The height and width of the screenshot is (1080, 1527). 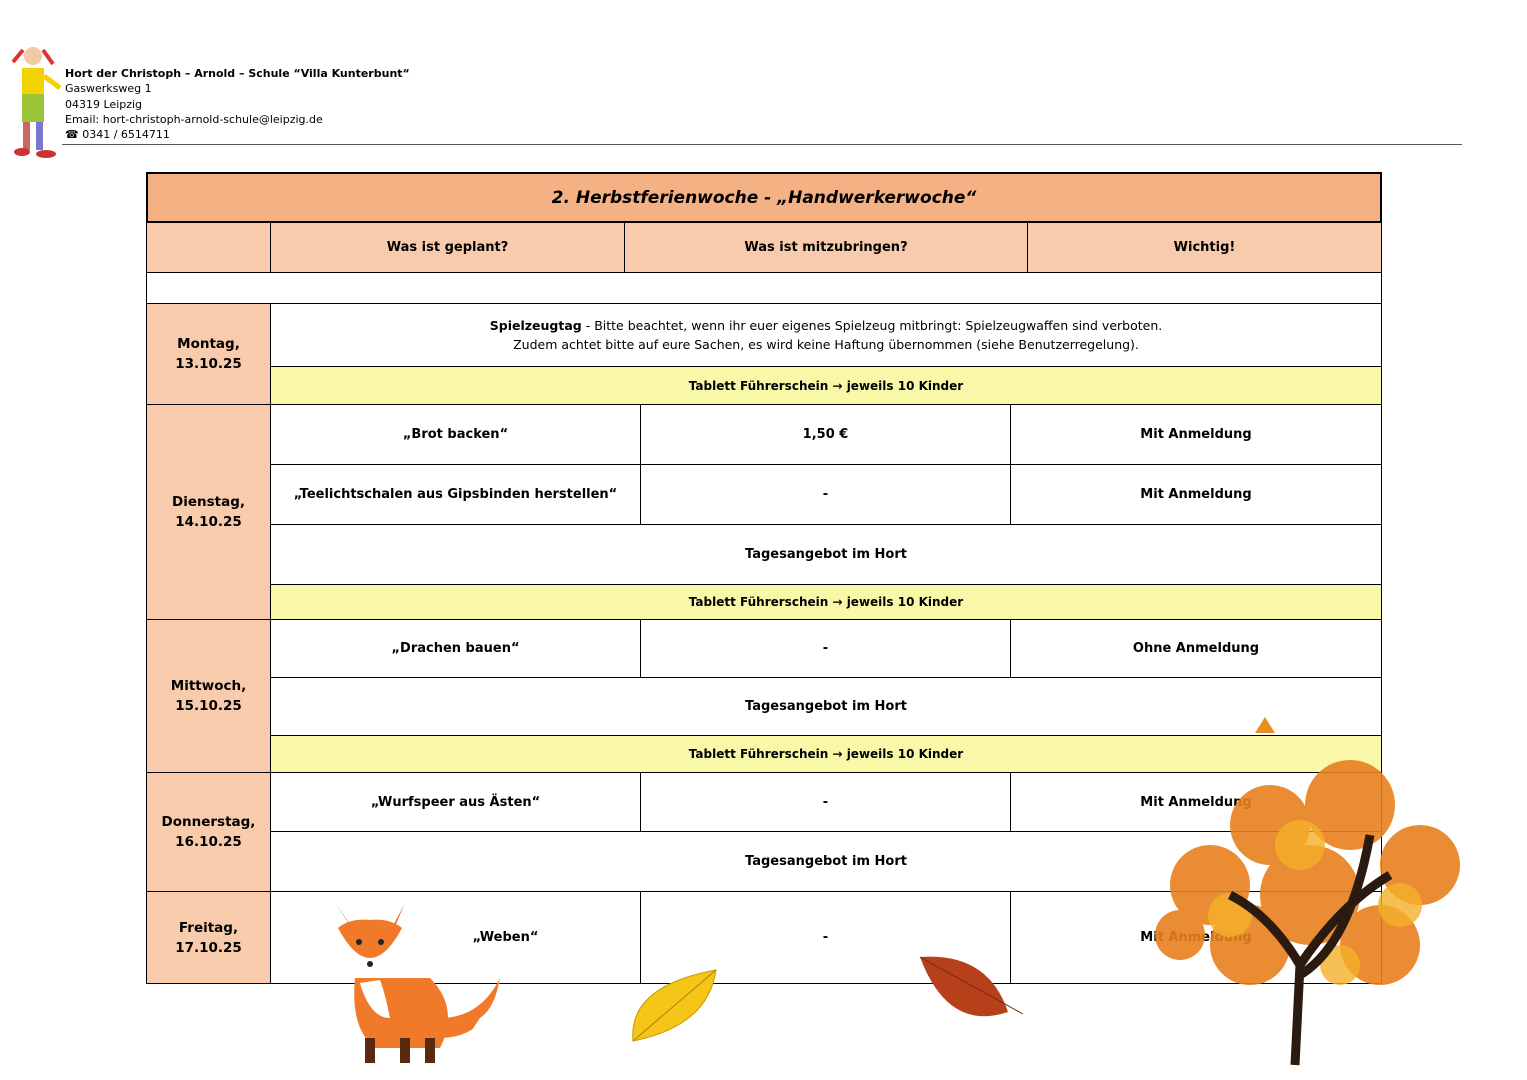 I want to click on note-cell: Ohne Anmeldung, so click(x=1196, y=648).